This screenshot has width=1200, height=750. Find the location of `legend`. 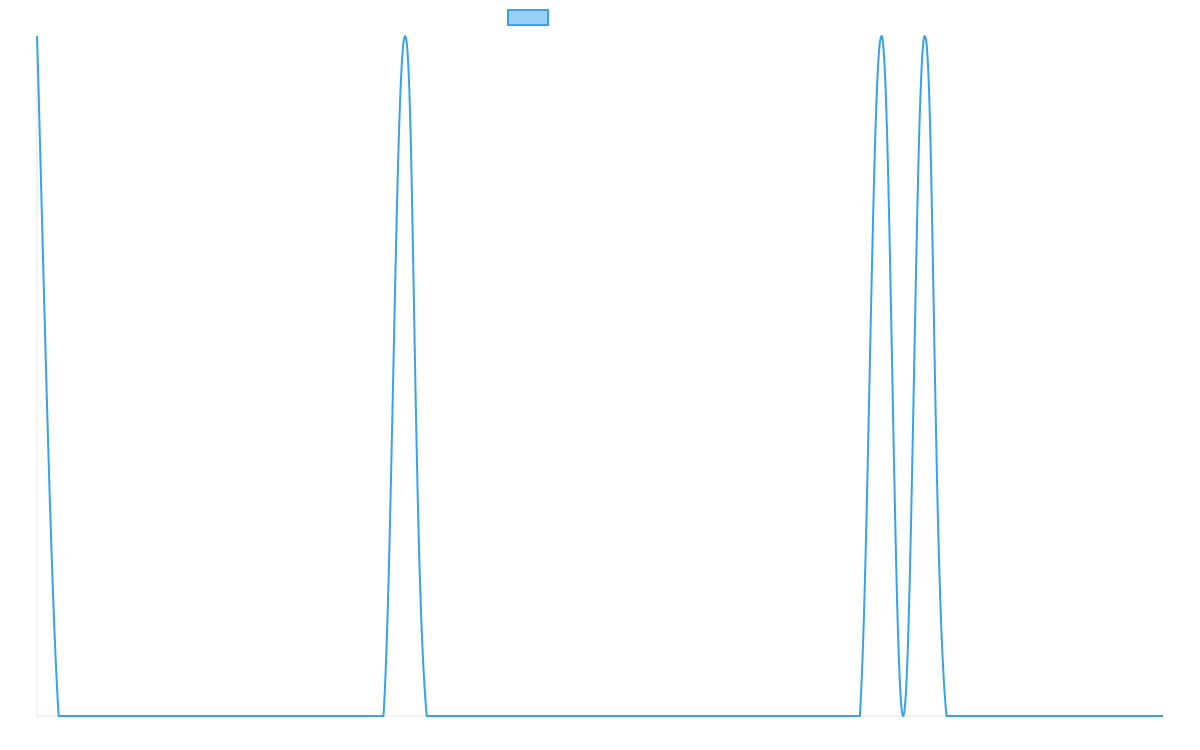

legend is located at coordinates (528, 17).